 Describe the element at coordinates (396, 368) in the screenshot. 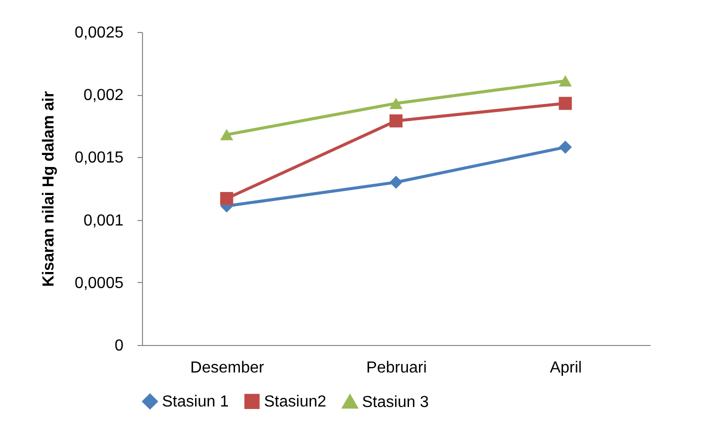

I see `x-tick-label: Pebruari` at that location.